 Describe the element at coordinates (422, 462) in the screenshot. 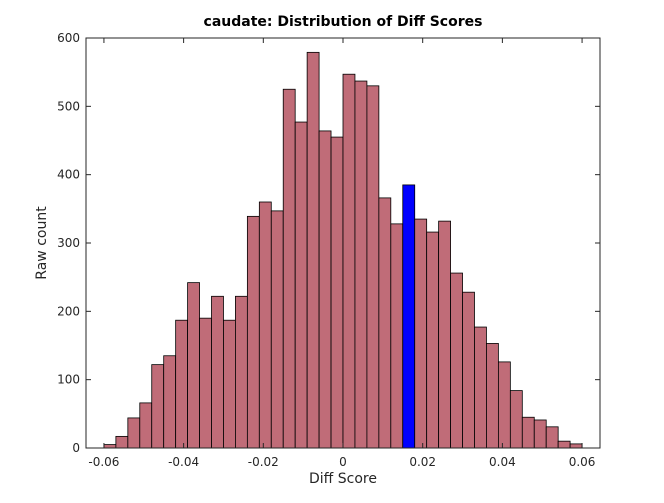

I see `x-tick-label: 0.02` at that location.